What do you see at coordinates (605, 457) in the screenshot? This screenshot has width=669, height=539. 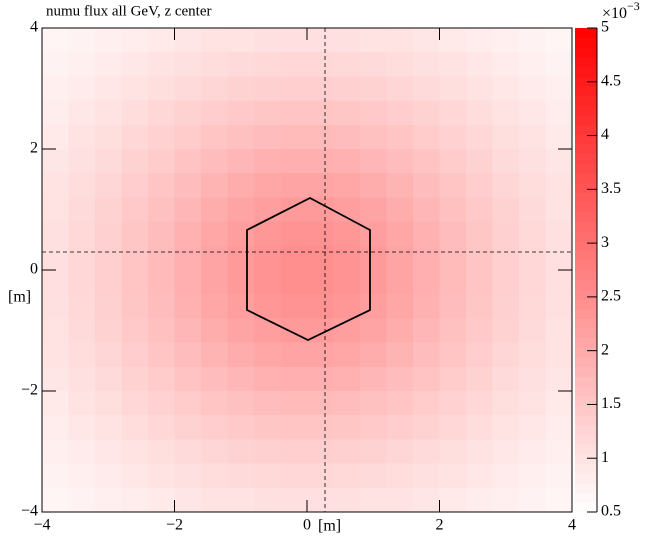 I see `z-tick-label: 1` at bounding box center [605, 457].